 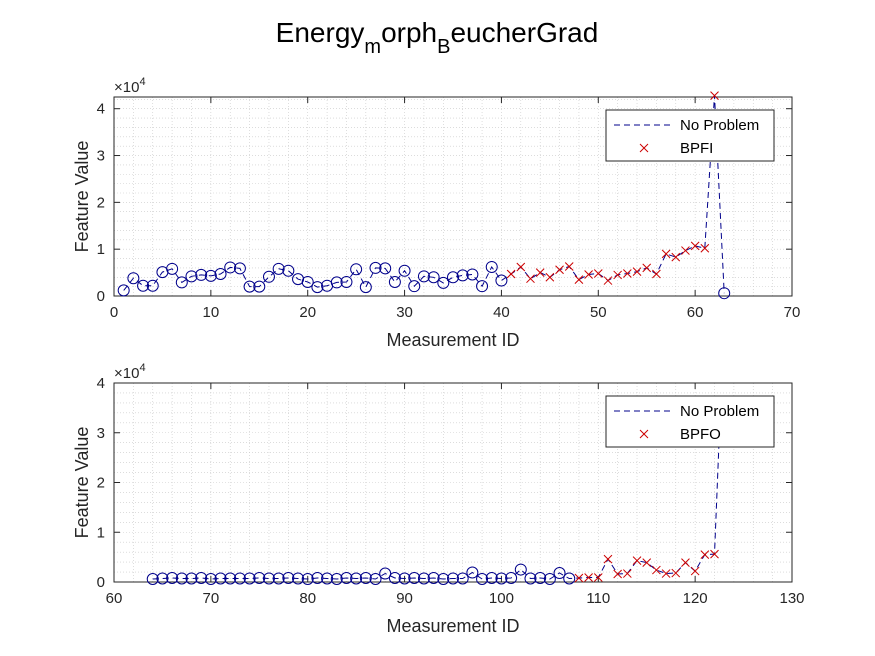 What do you see at coordinates (436, 506) in the screenshot?
I see `series-line-no-problem` at bounding box center [436, 506].